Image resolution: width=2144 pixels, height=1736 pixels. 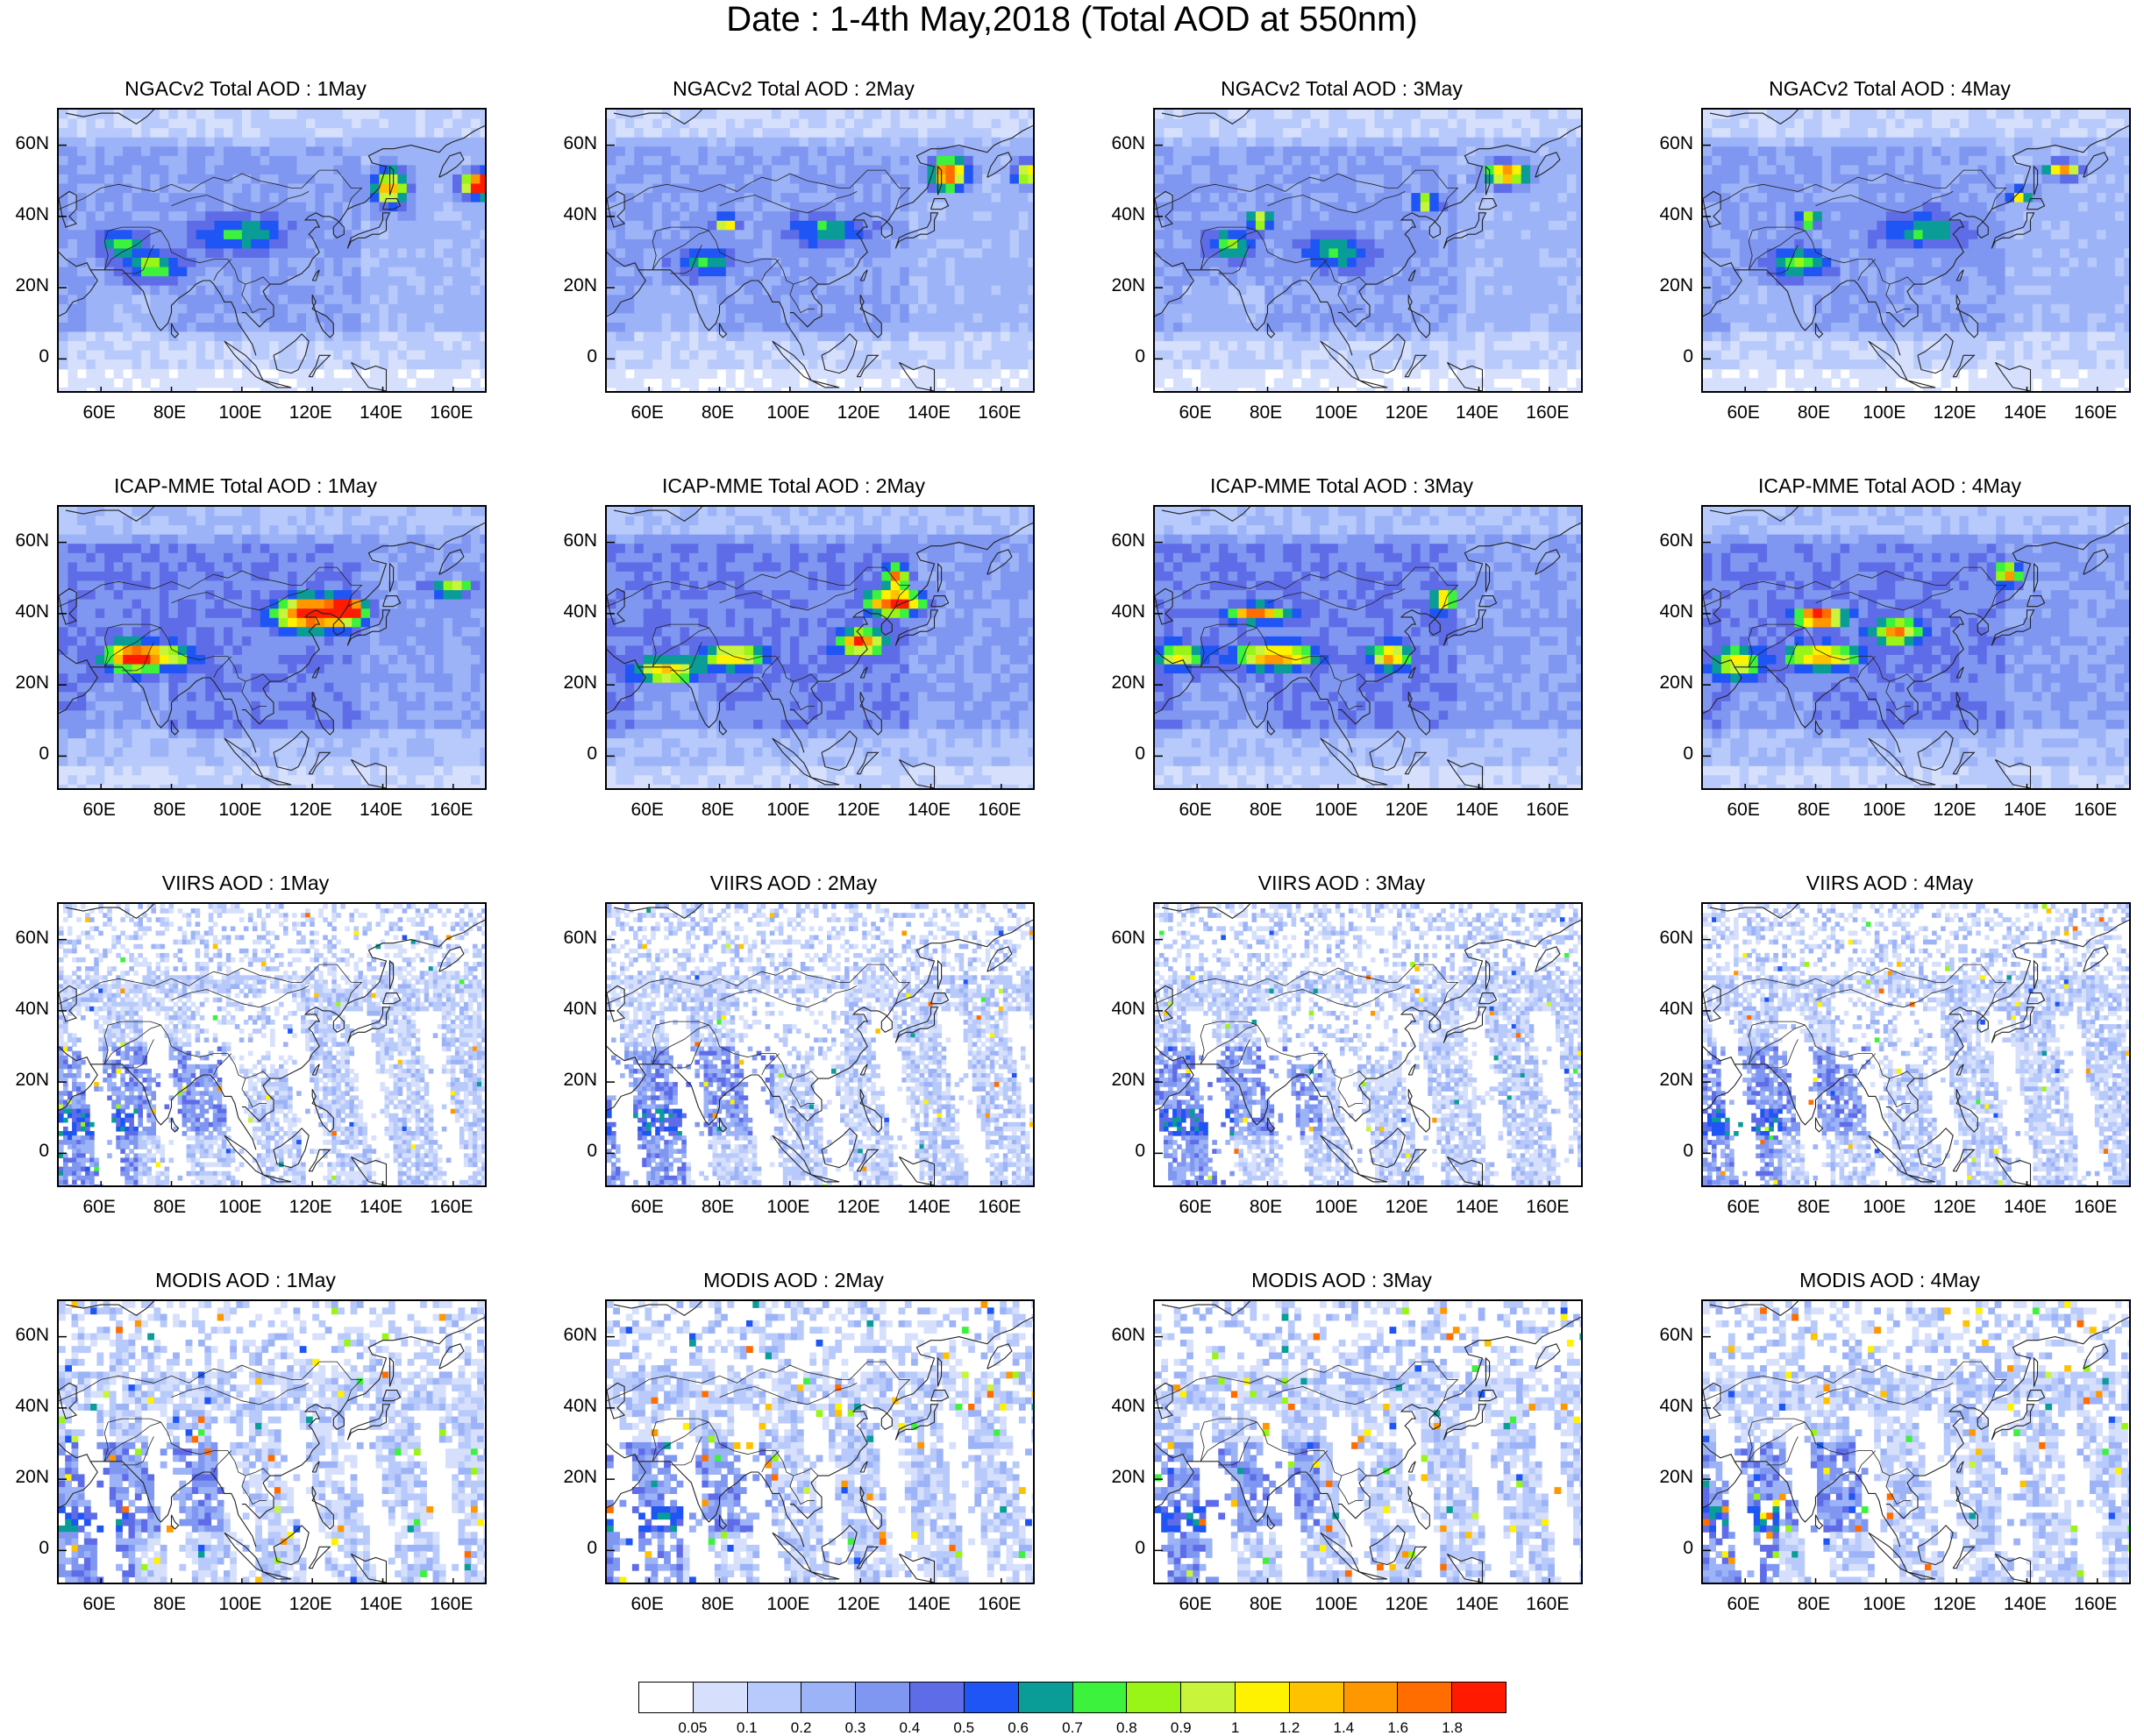 I want to click on lat-tick-label: 60N, so click(x=24, y=143).